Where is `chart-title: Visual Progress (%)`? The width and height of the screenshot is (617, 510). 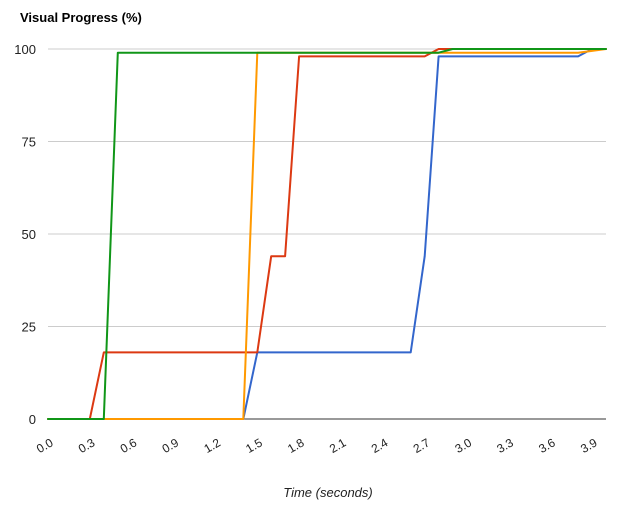 chart-title: Visual Progress (%) is located at coordinates (81, 17).